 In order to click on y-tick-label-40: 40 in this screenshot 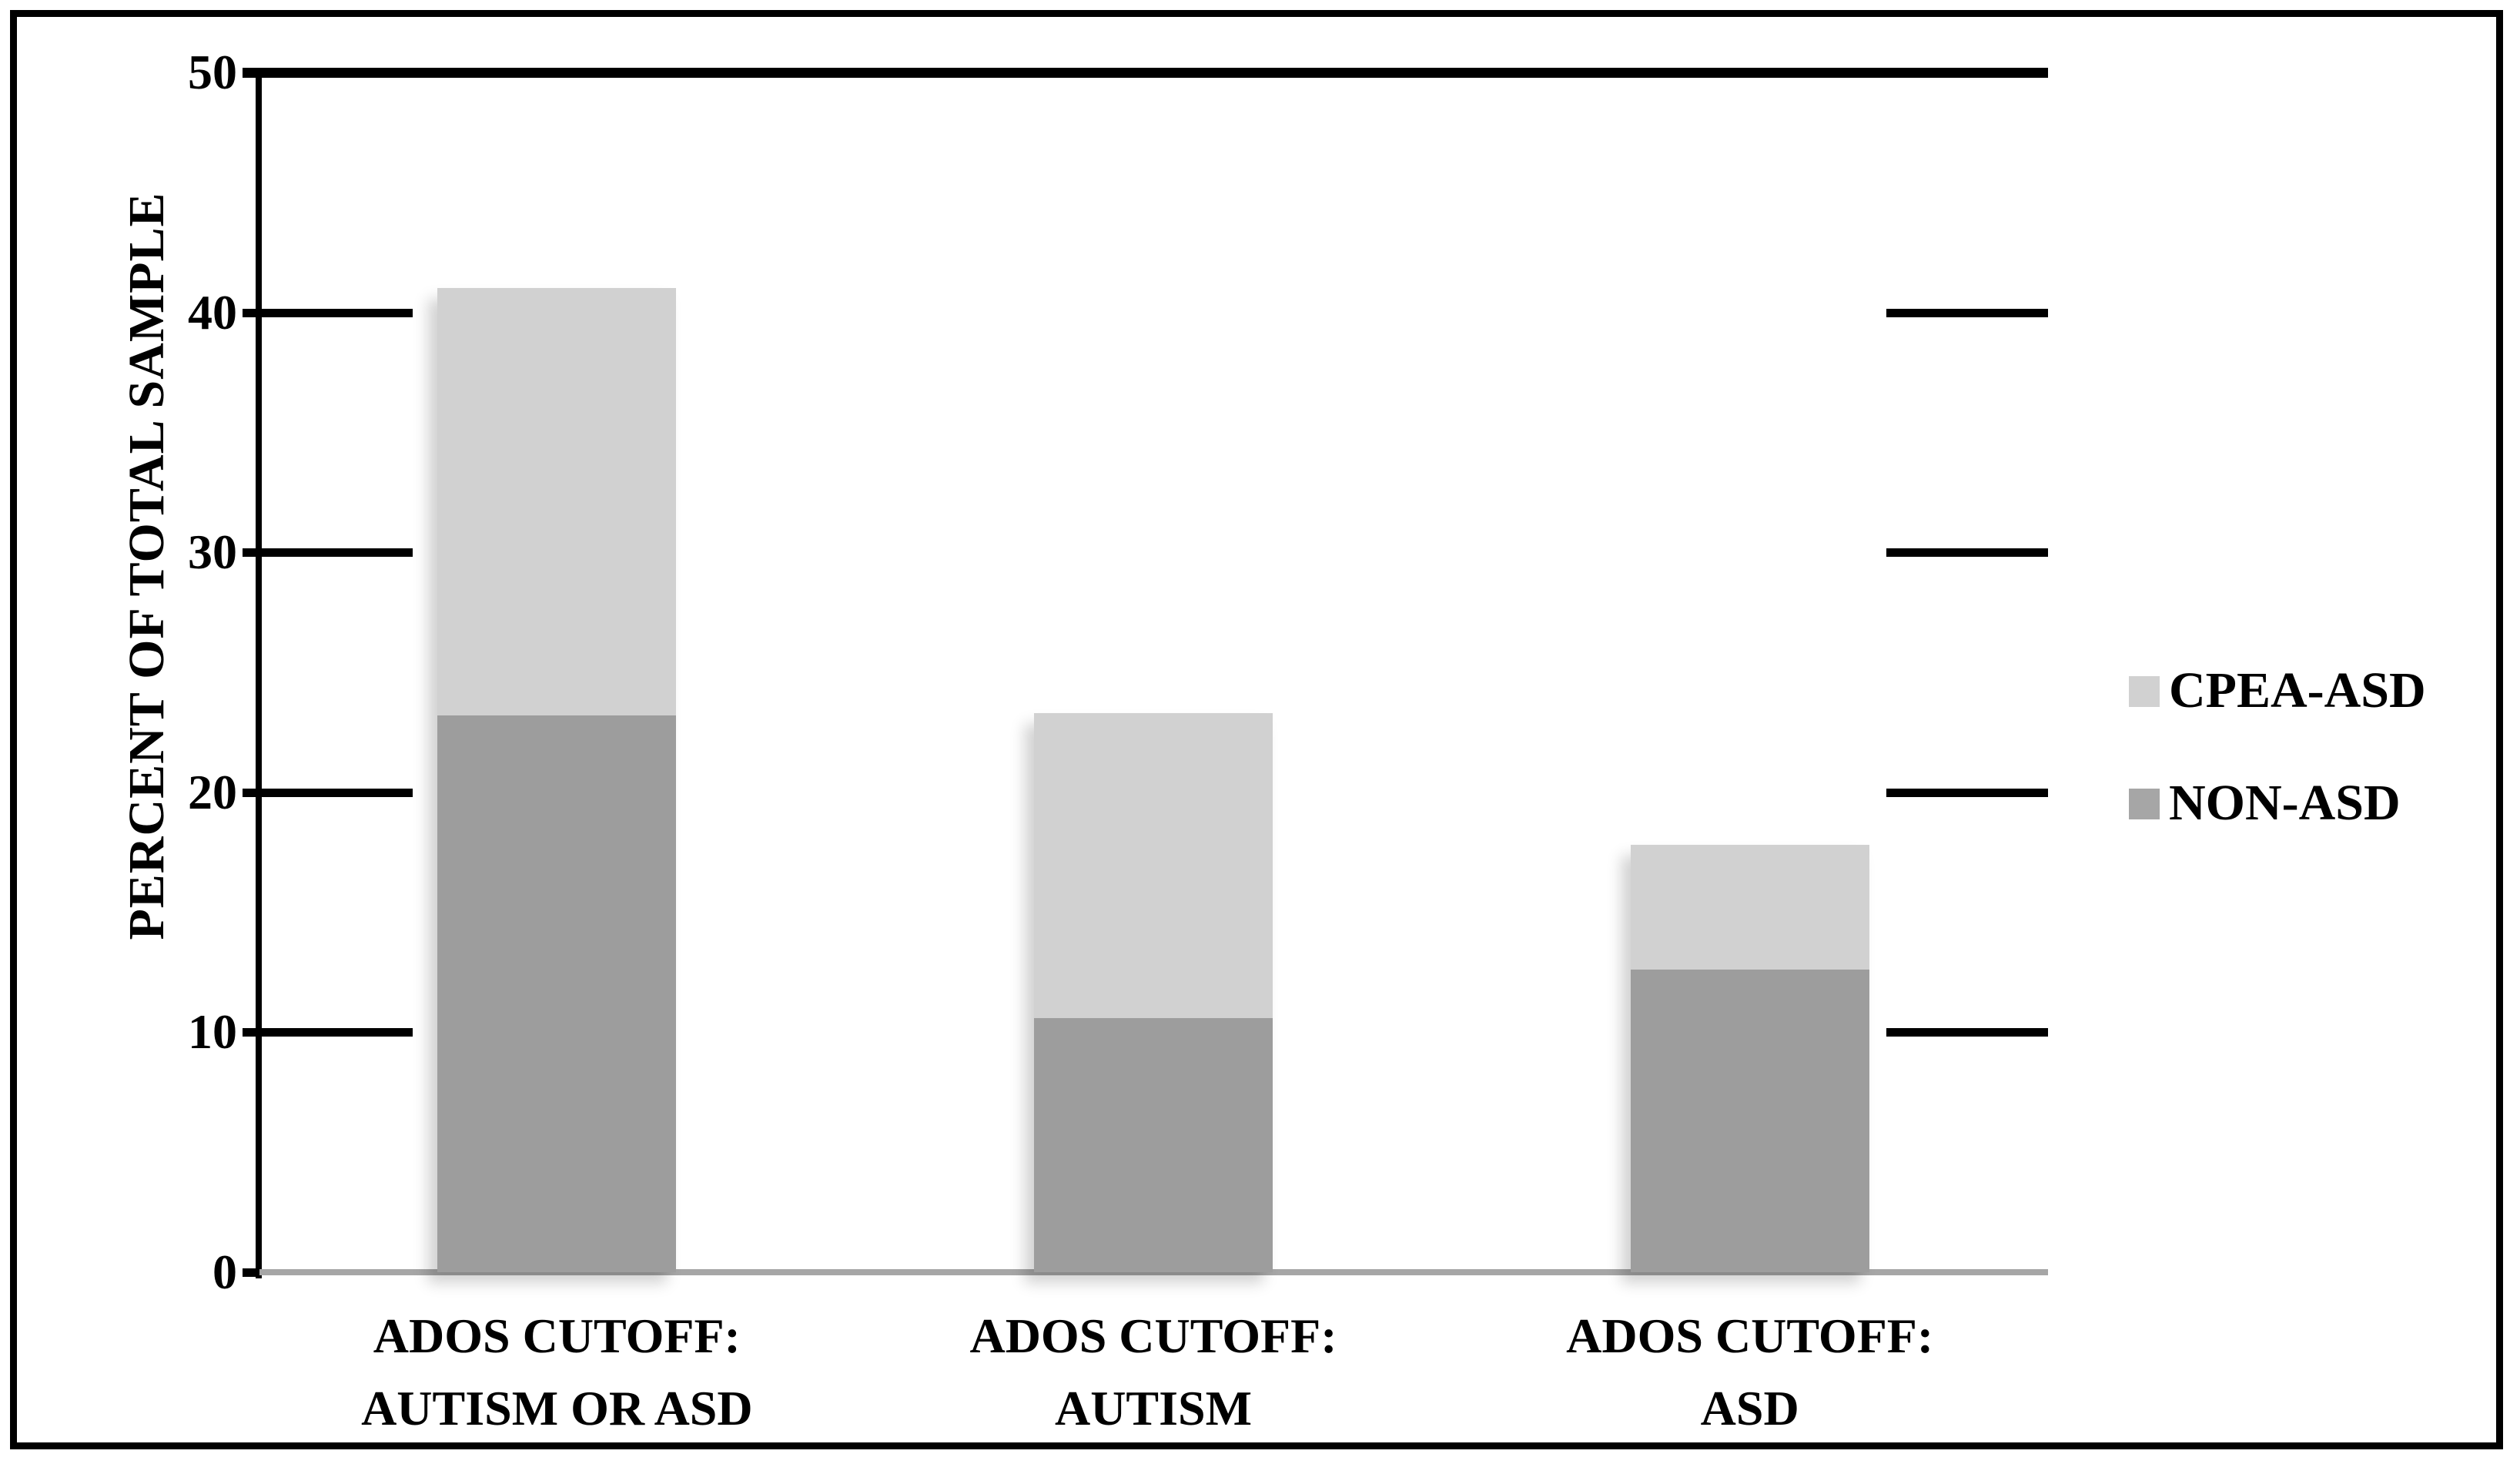, I will do `click(212, 312)`.